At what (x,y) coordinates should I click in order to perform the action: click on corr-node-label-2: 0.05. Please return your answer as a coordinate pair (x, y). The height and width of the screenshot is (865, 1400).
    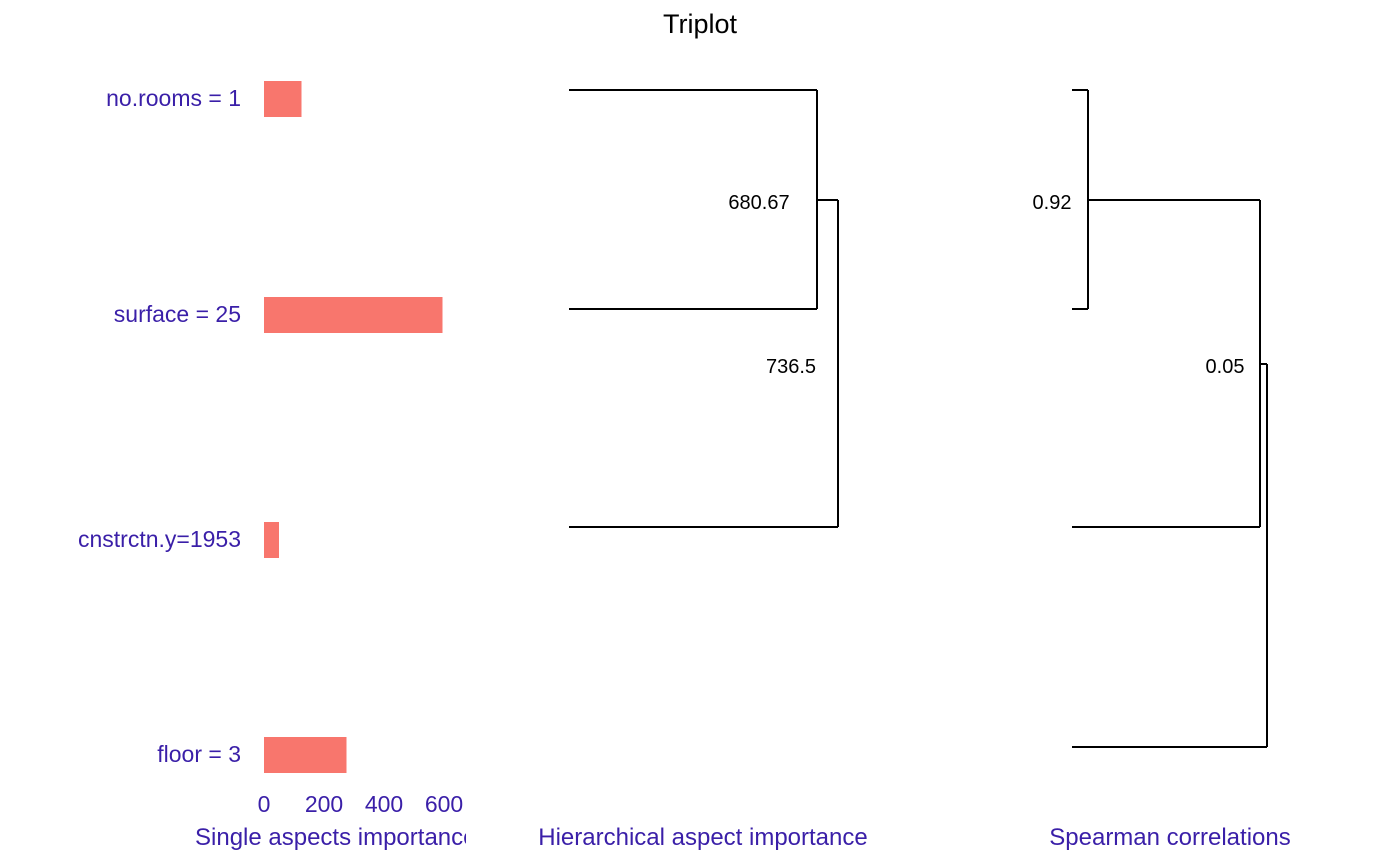
    Looking at the image, I should click on (1225, 367).